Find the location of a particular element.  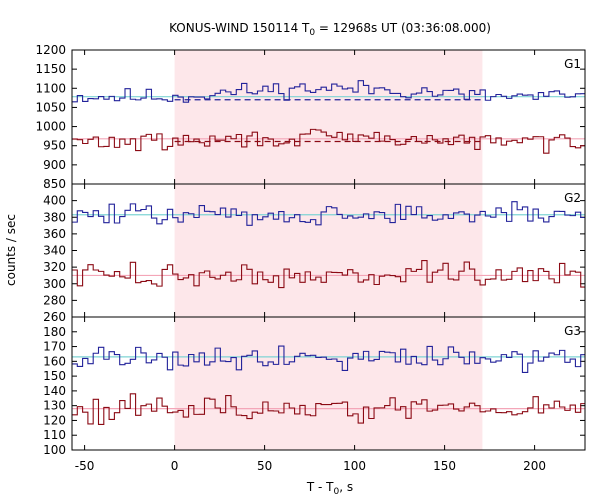

y-tick-label: 260 is located at coordinates (54, 317).